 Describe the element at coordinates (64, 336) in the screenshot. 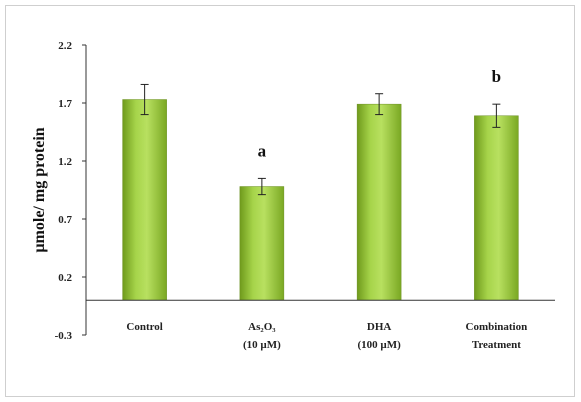

I see `y-tick-label: -0.3` at that location.